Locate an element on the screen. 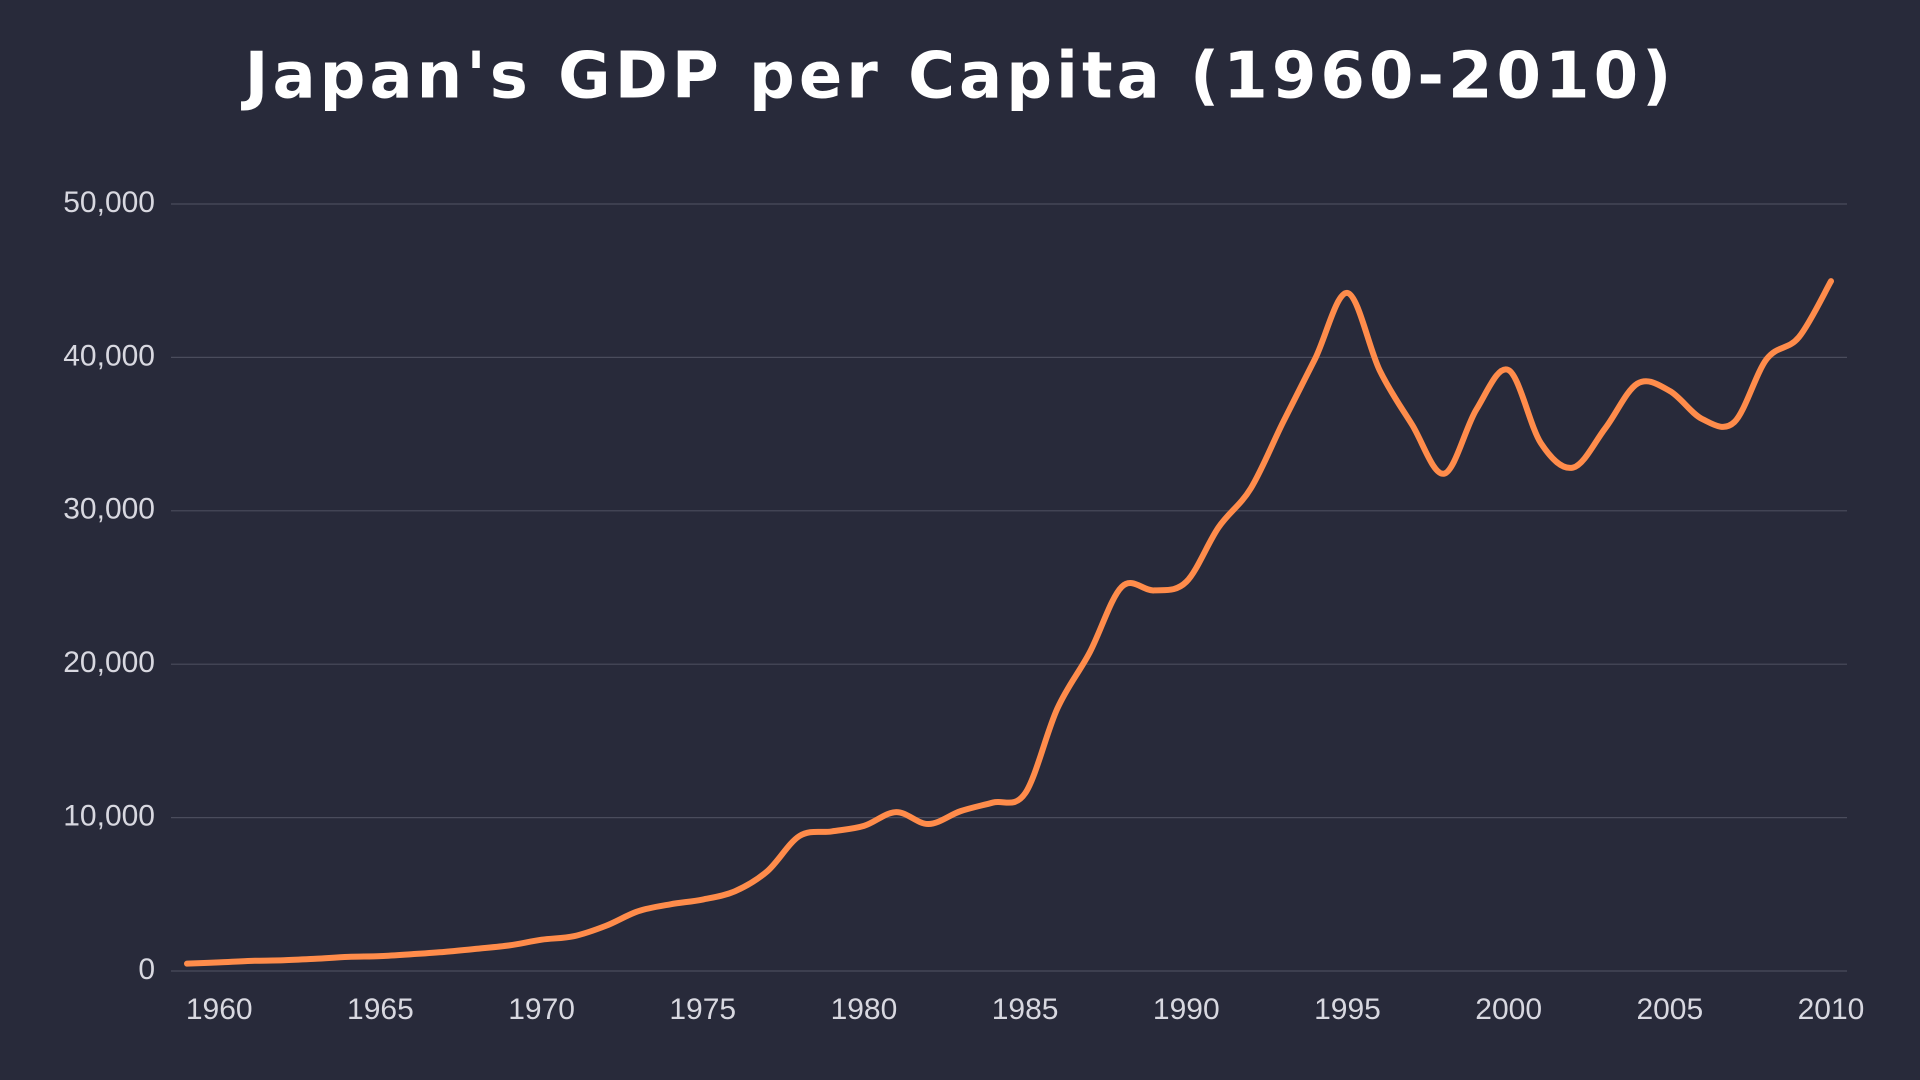 This screenshot has width=1920, height=1080. x-tick-label: 1960 is located at coordinates (219, 1009).